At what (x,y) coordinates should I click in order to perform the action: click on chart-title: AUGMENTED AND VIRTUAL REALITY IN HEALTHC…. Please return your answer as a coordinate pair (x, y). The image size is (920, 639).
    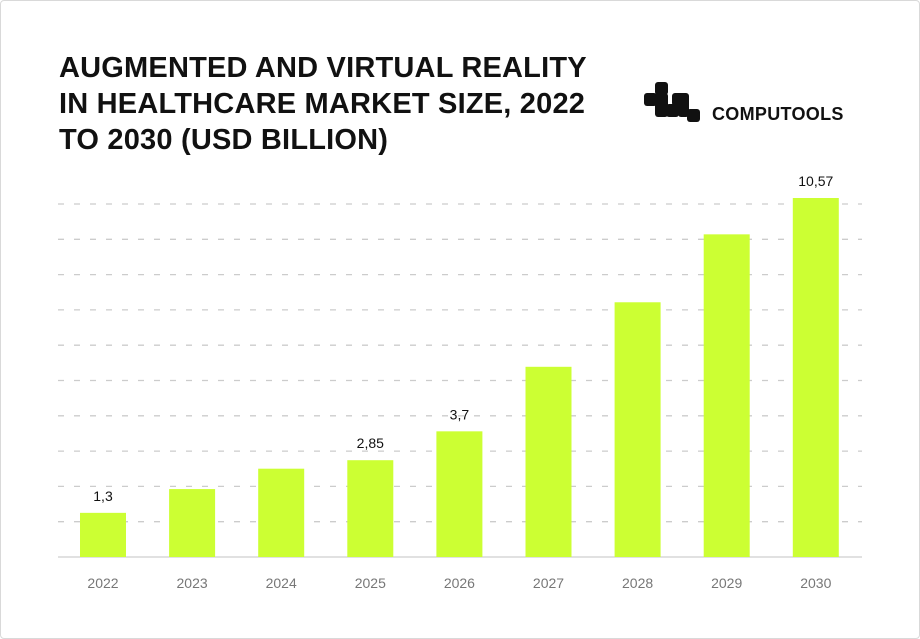
    Looking at the image, I should click on (323, 104).